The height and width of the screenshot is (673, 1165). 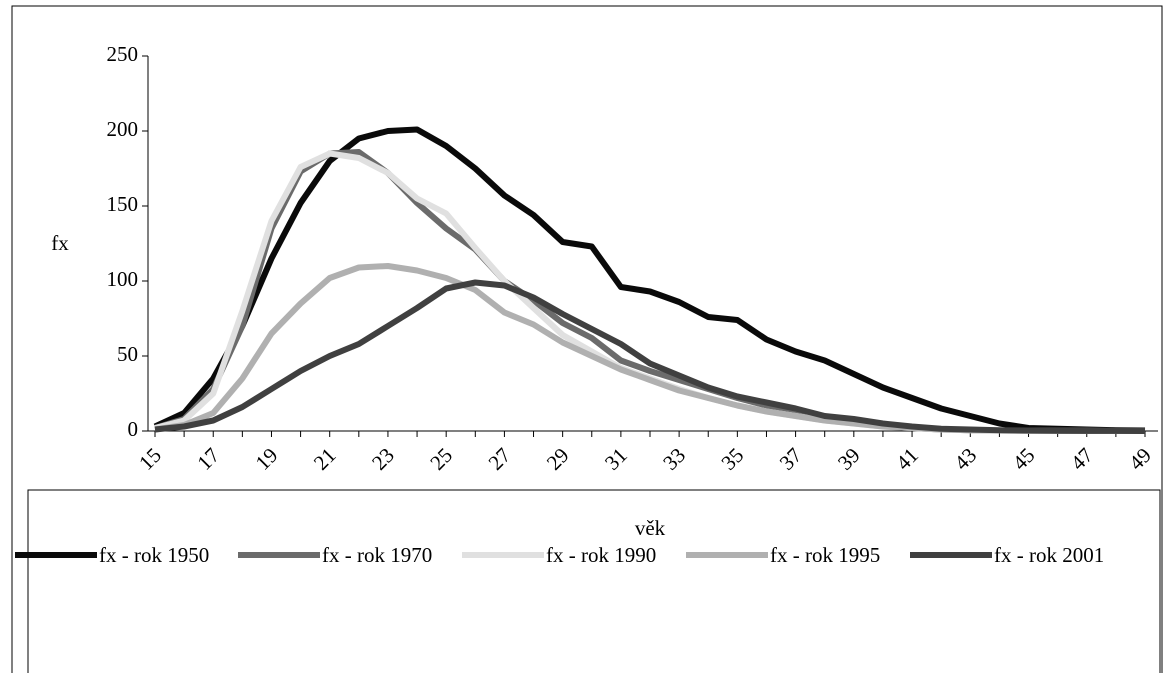 What do you see at coordinates (732, 459) in the screenshot?
I see `x-tick-label: 35` at bounding box center [732, 459].